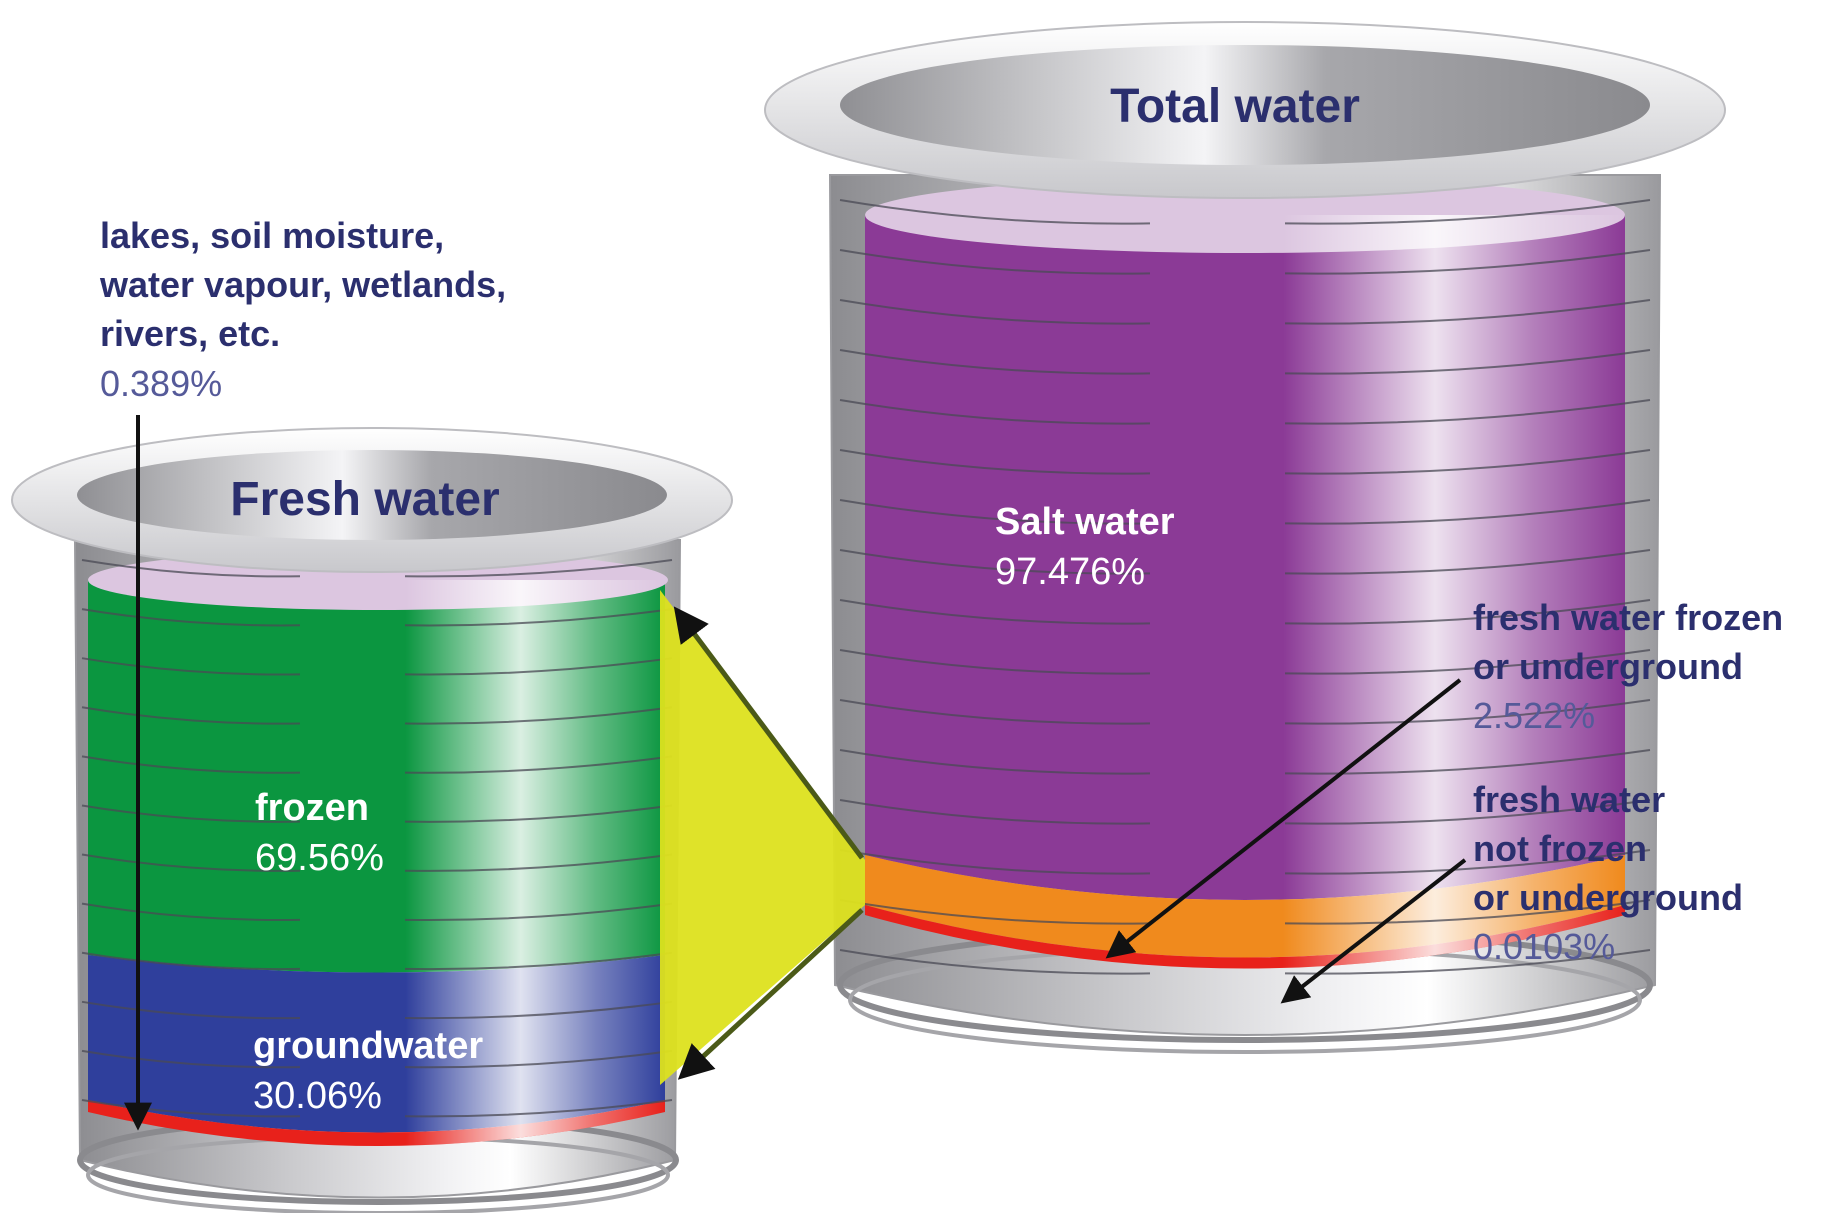  I want to click on not-frozen-arrow, so click(1373, 931).